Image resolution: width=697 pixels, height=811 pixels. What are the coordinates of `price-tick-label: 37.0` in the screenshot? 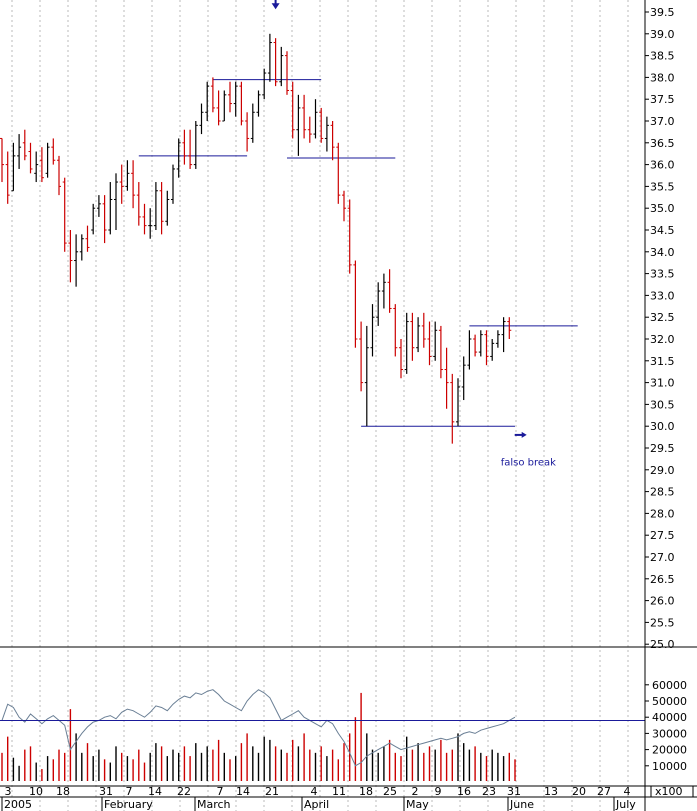 It's located at (662, 121).